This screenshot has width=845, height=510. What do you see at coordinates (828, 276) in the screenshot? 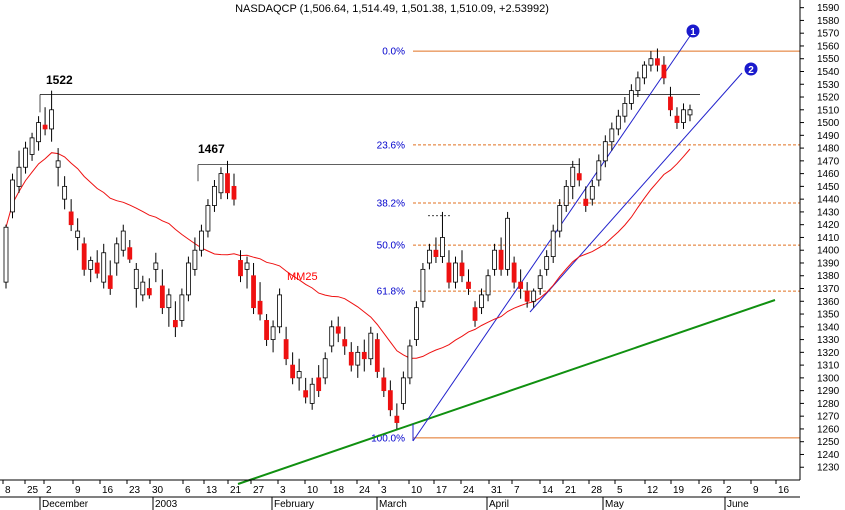
I see `y-tick-label: 1380` at bounding box center [828, 276].